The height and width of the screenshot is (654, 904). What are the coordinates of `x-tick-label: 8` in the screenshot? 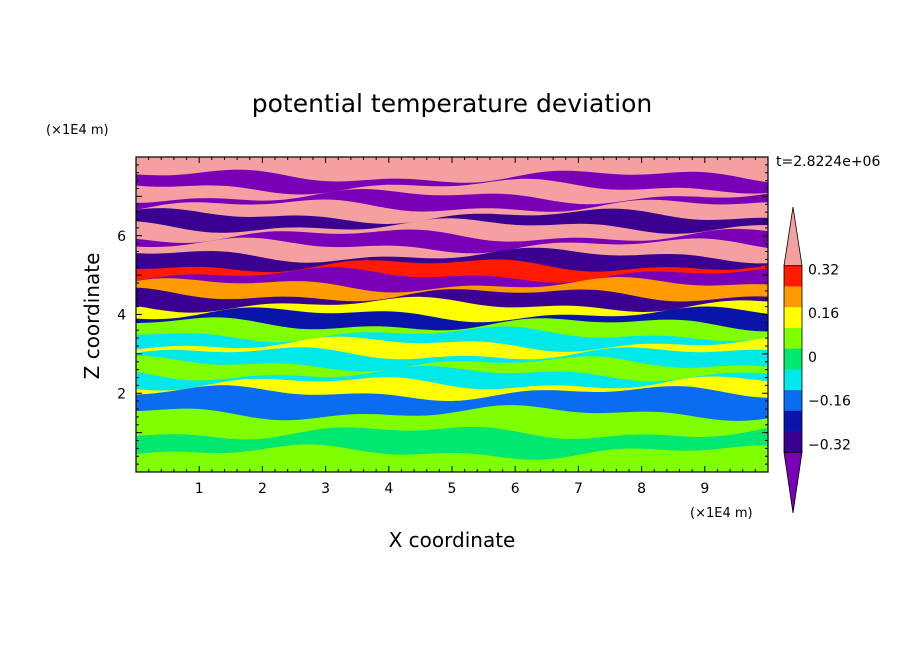 It's located at (641, 489).